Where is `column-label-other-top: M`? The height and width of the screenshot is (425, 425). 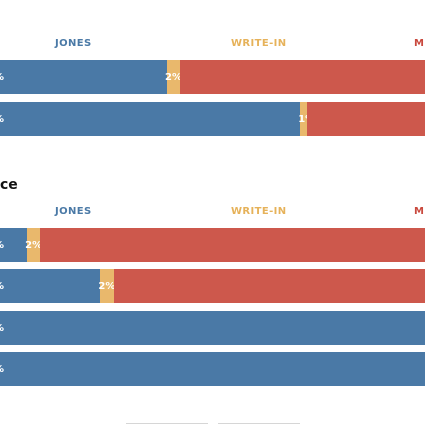 column-label-other-top: M is located at coordinates (419, 43).